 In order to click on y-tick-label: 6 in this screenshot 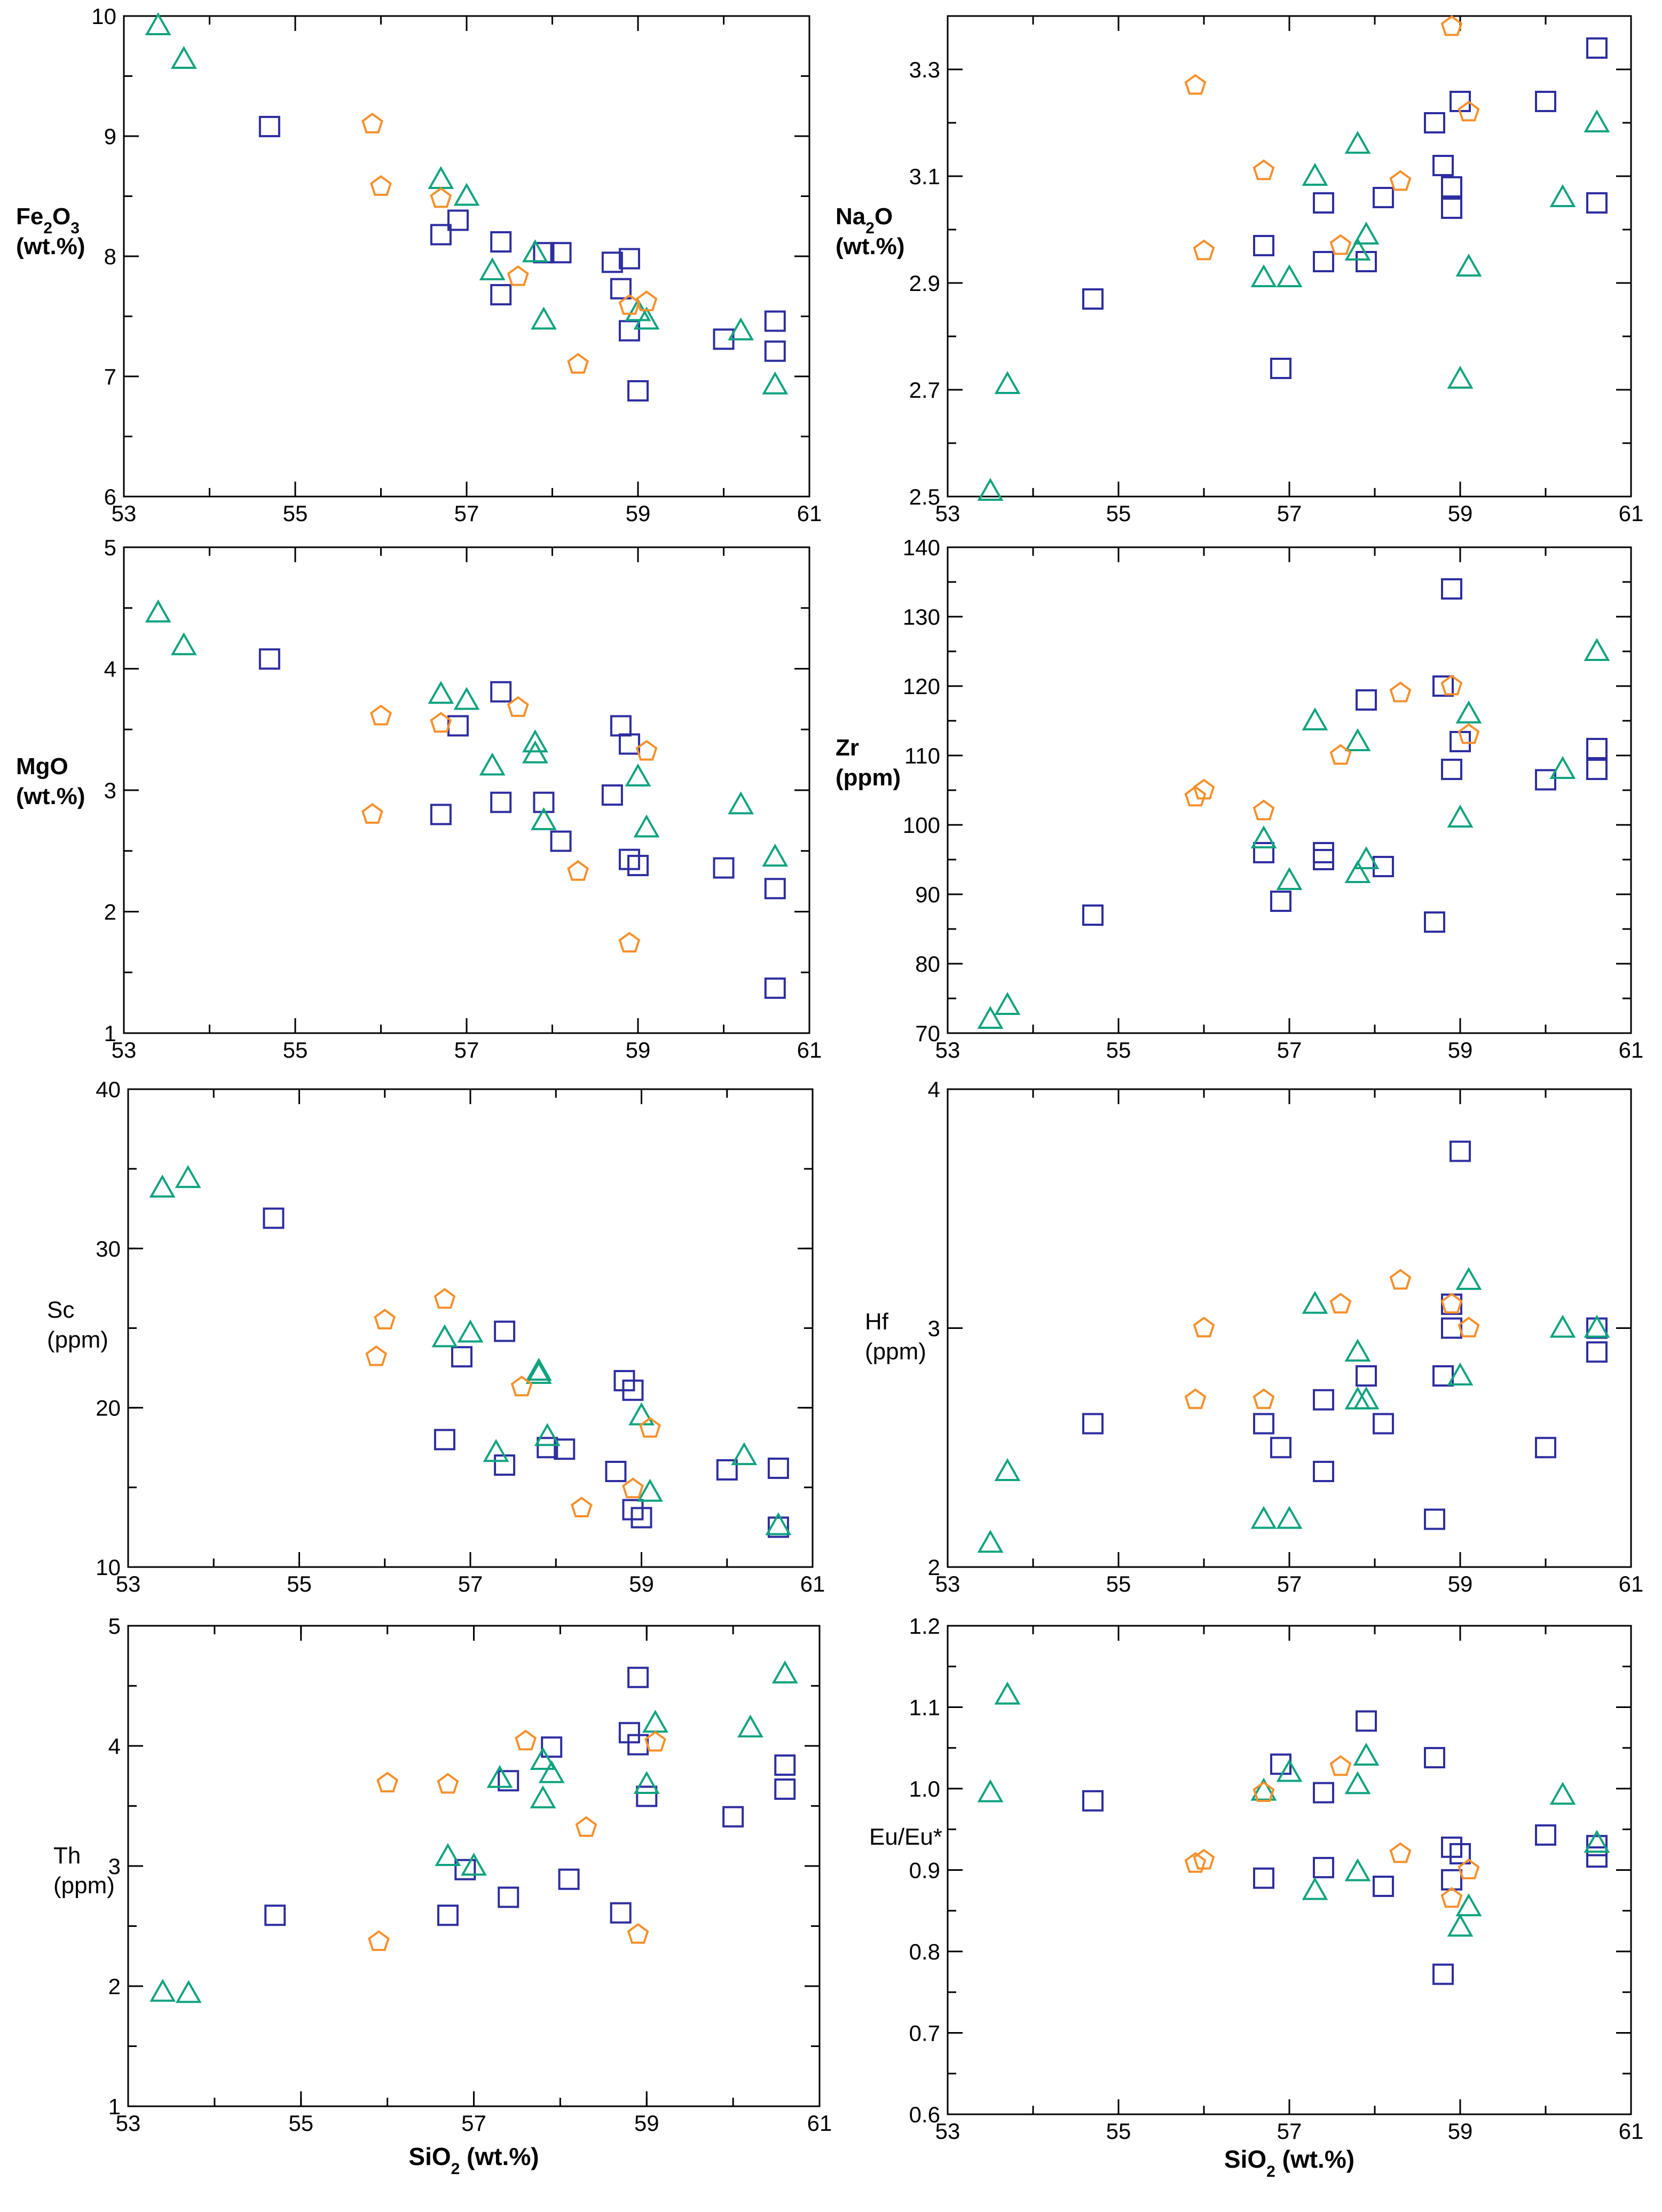, I will do `click(110, 496)`.